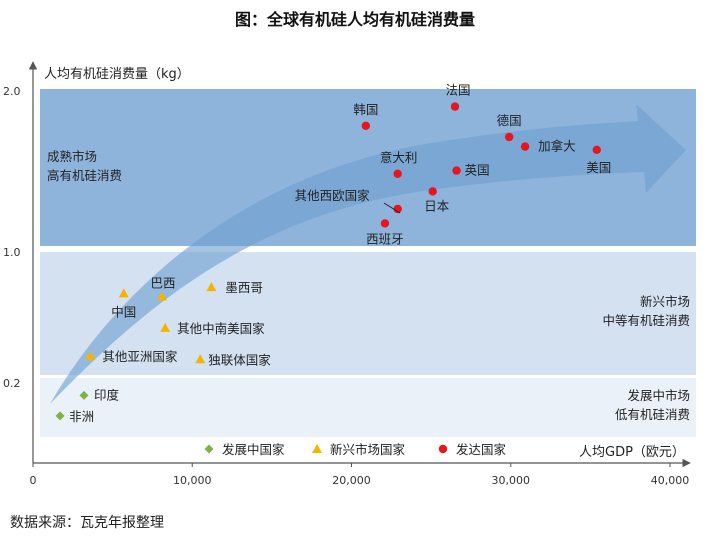 The image size is (710, 538). What do you see at coordinates (443, 449) in the screenshot?
I see `legend-marker-circle` at bounding box center [443, 449].